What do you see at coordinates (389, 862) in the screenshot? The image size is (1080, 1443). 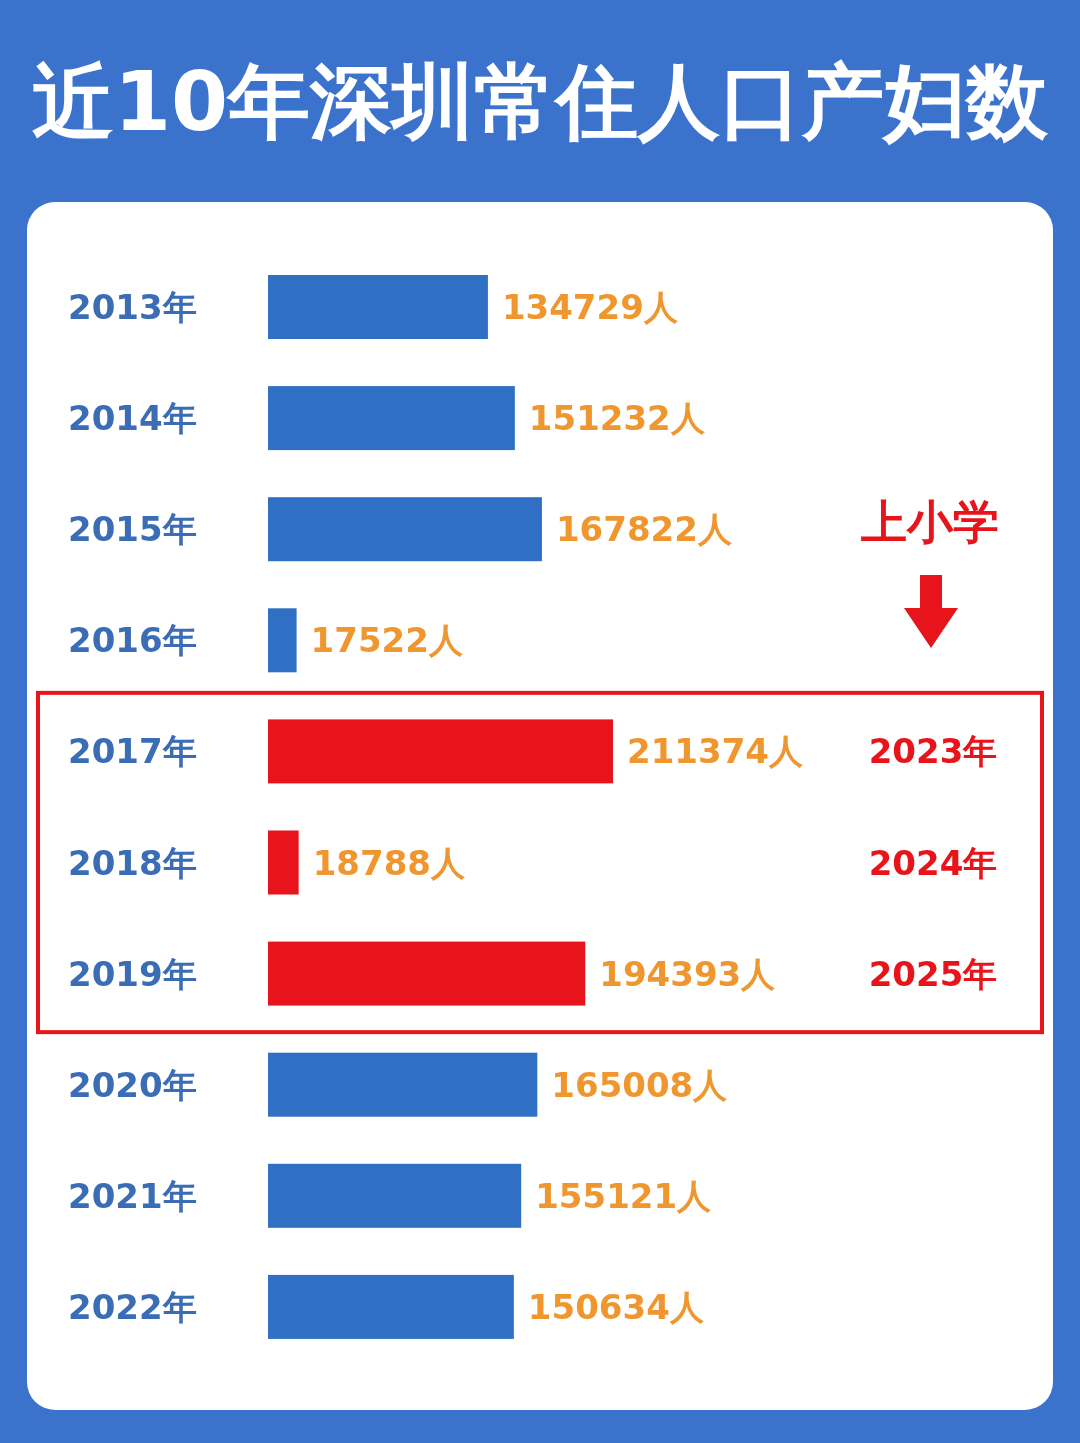 I see `data-label: 18788人` at bounding box center [389, 862].